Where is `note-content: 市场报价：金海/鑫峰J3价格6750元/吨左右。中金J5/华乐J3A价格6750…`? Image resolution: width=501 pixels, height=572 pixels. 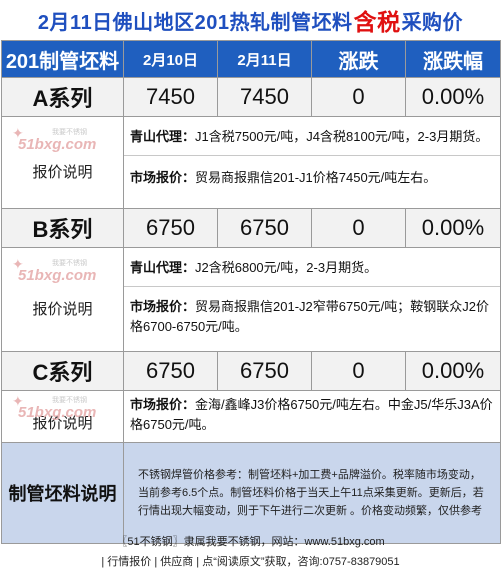
note-content: 市场报价：金海/鑫峰J3价格6750元/吨左右。中金J5/华乐J3A价格6750… is located at coordinates (312, 416).